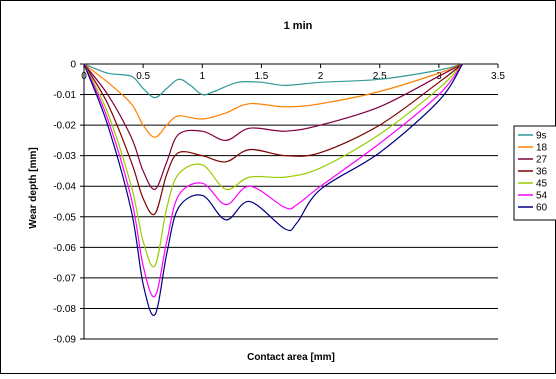 This screenshot has height=379, width=556. Describe the element at coordinates (64, 340) in the screenshot. I see `y-tick-label-9: -0.09` at that location.